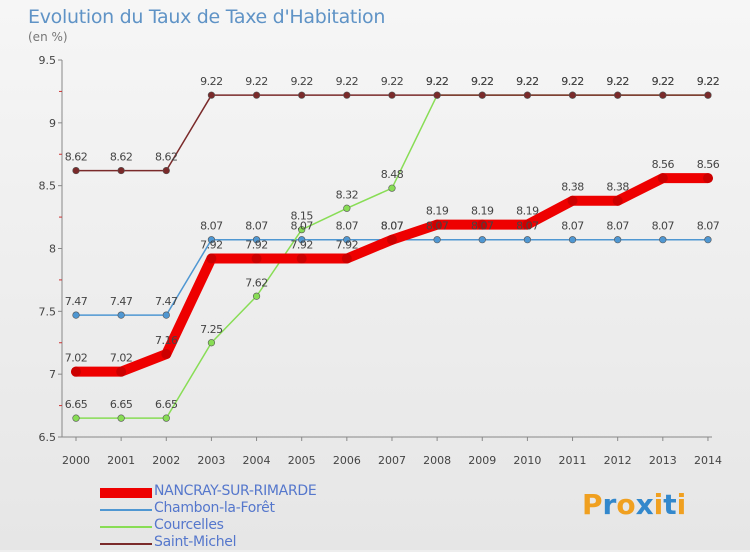 Image resolution: width=750 pixels, height=552 pixels. What do you see at coordinates (166, 460) in the screenshot?
I see `x-tick-label: 2002` at bounding box center [166, 460].